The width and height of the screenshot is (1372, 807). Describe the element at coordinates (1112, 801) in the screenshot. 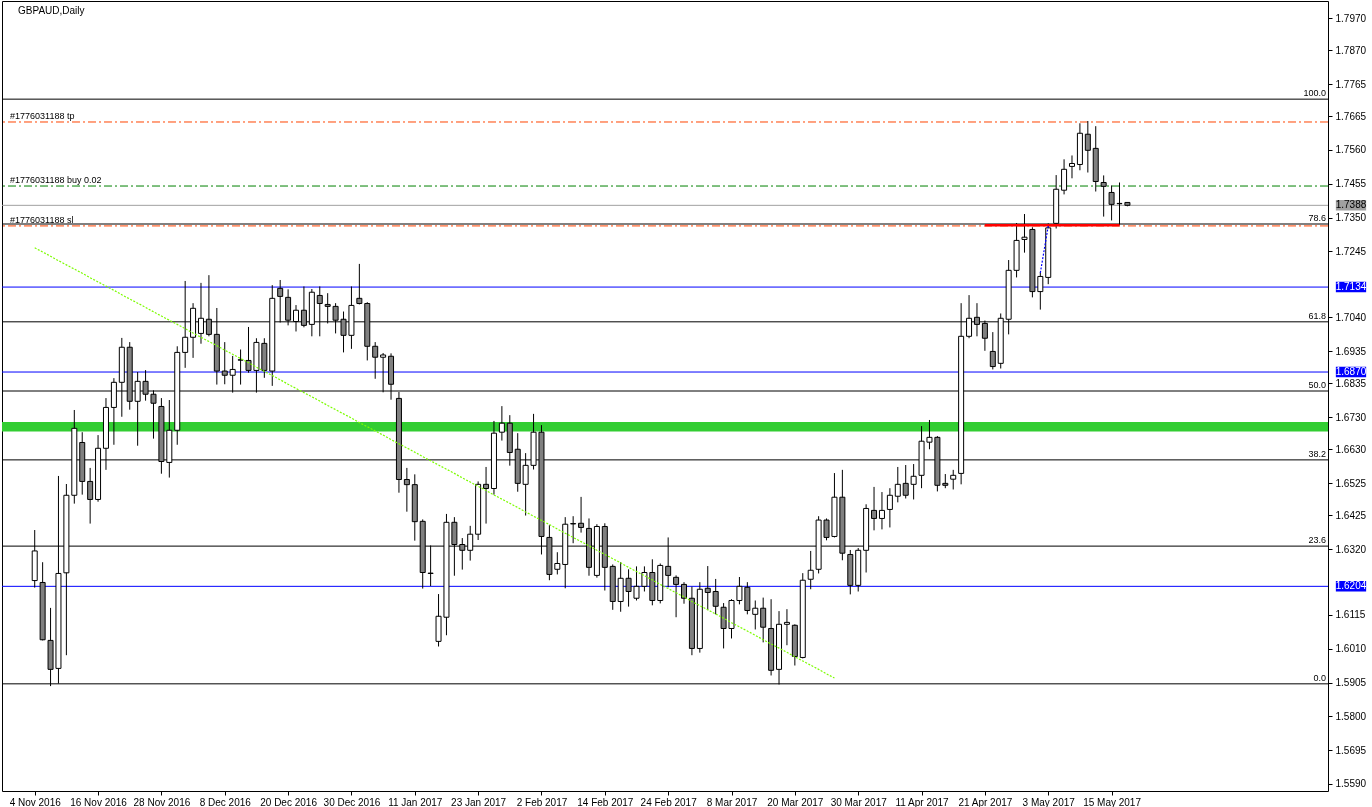

I see `x-tick-label: 15 May 2017` at that location.